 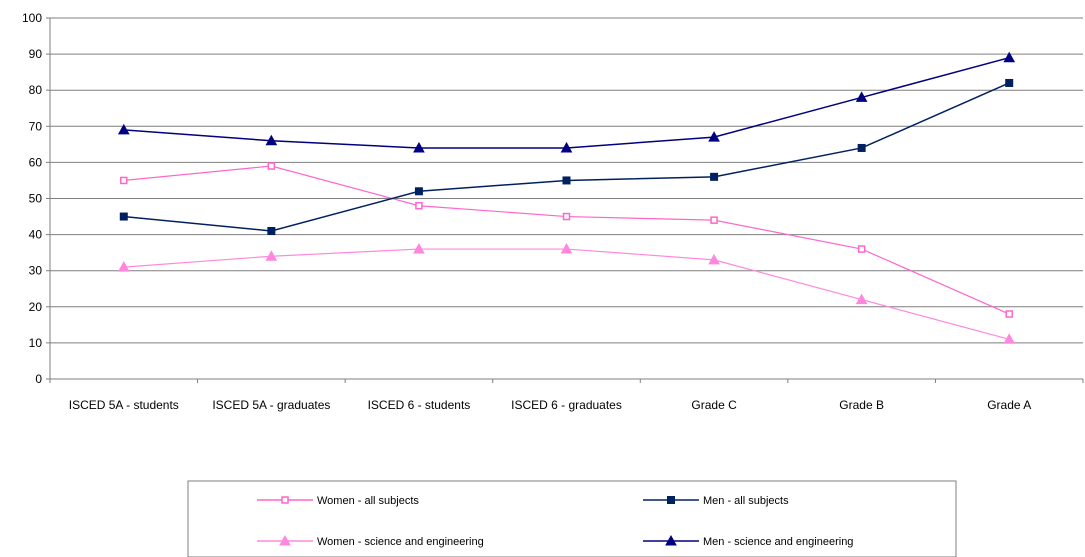 What do you see at coordinates (1009, 405) in the screenshot?
I see `x-tick-label: Grade A` at bounding box center [1009, 405].